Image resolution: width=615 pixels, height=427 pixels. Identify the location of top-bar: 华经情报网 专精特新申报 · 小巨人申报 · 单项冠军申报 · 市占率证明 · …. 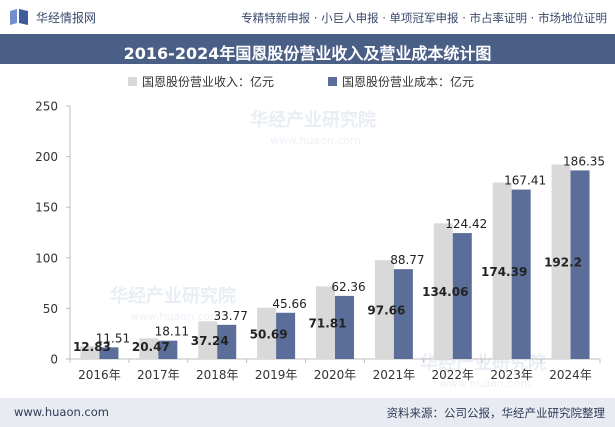
(307, 17).